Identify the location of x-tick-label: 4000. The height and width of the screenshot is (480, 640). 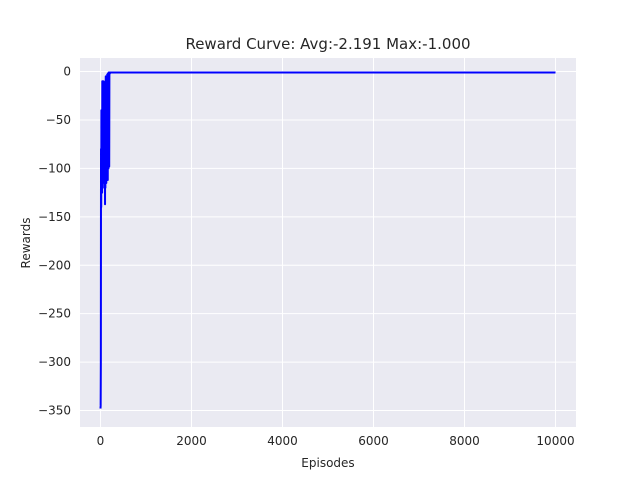
(282, 441).